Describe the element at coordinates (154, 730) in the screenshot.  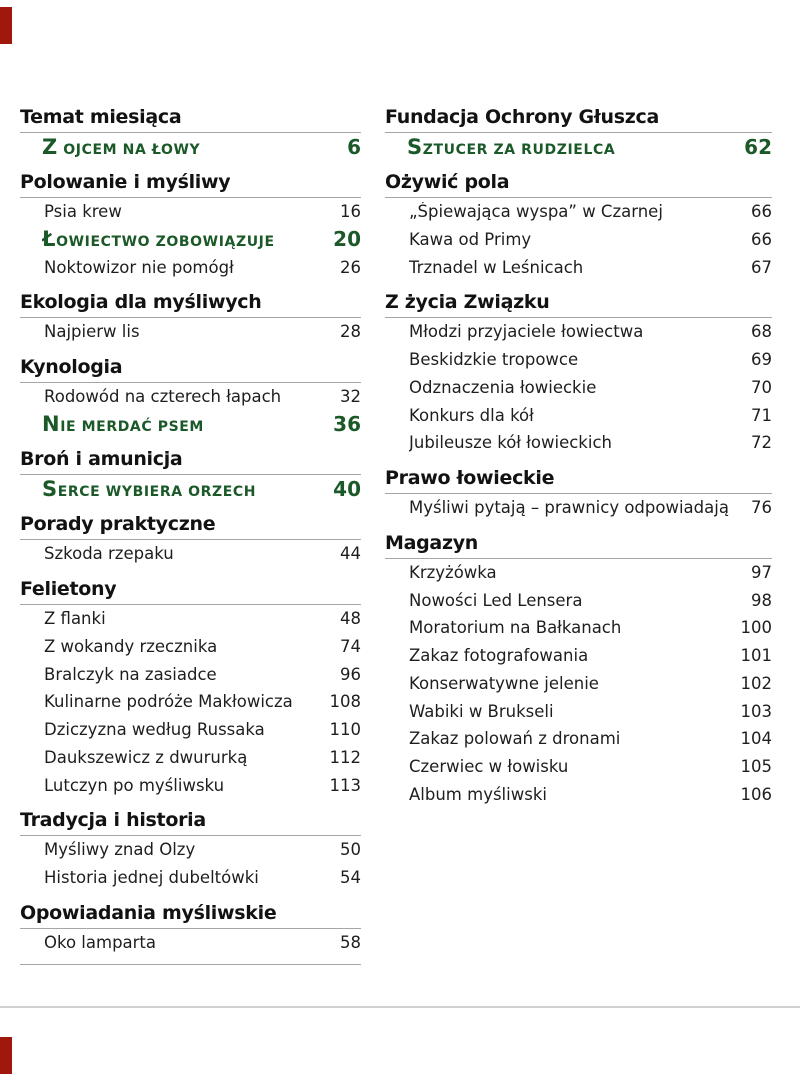
I see `entry-title: Dziczyzna według Russaka` at that location.